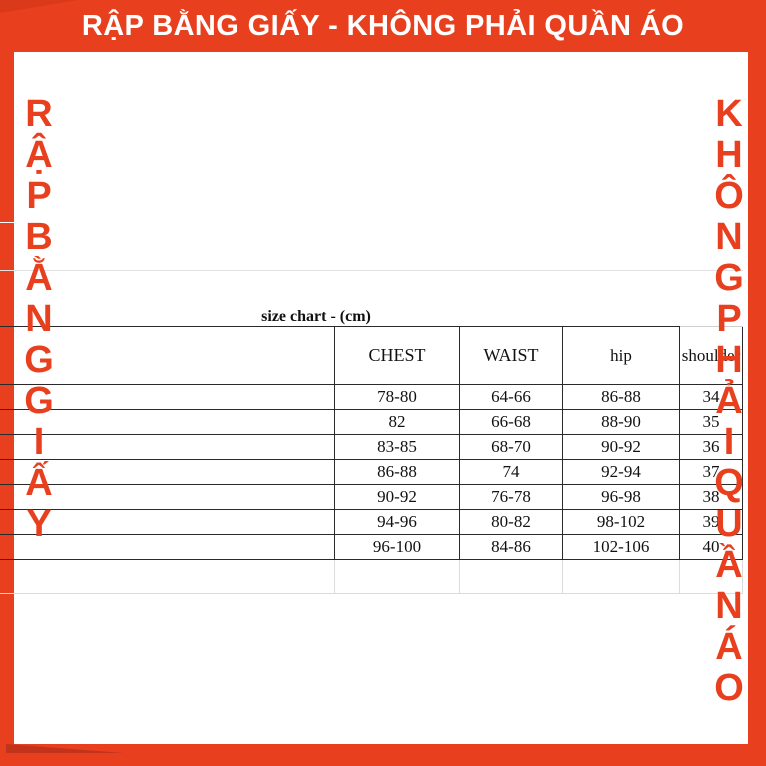 The width and height of the screenshot is (766, 766). What do you see at coordinates (711, 547) in the screenshot?
I see `cell-shoulder: 40` at bounding box center [711, 547].